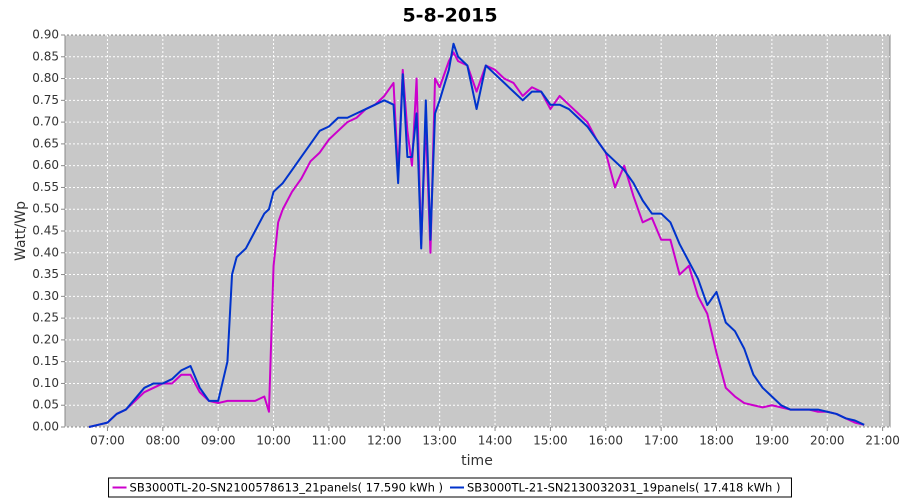 This screenshot has height=500, width=900. Describe the element at coordinates (45, 361) in the screenshot. I see `y-tick-label: 0.15` at that location.